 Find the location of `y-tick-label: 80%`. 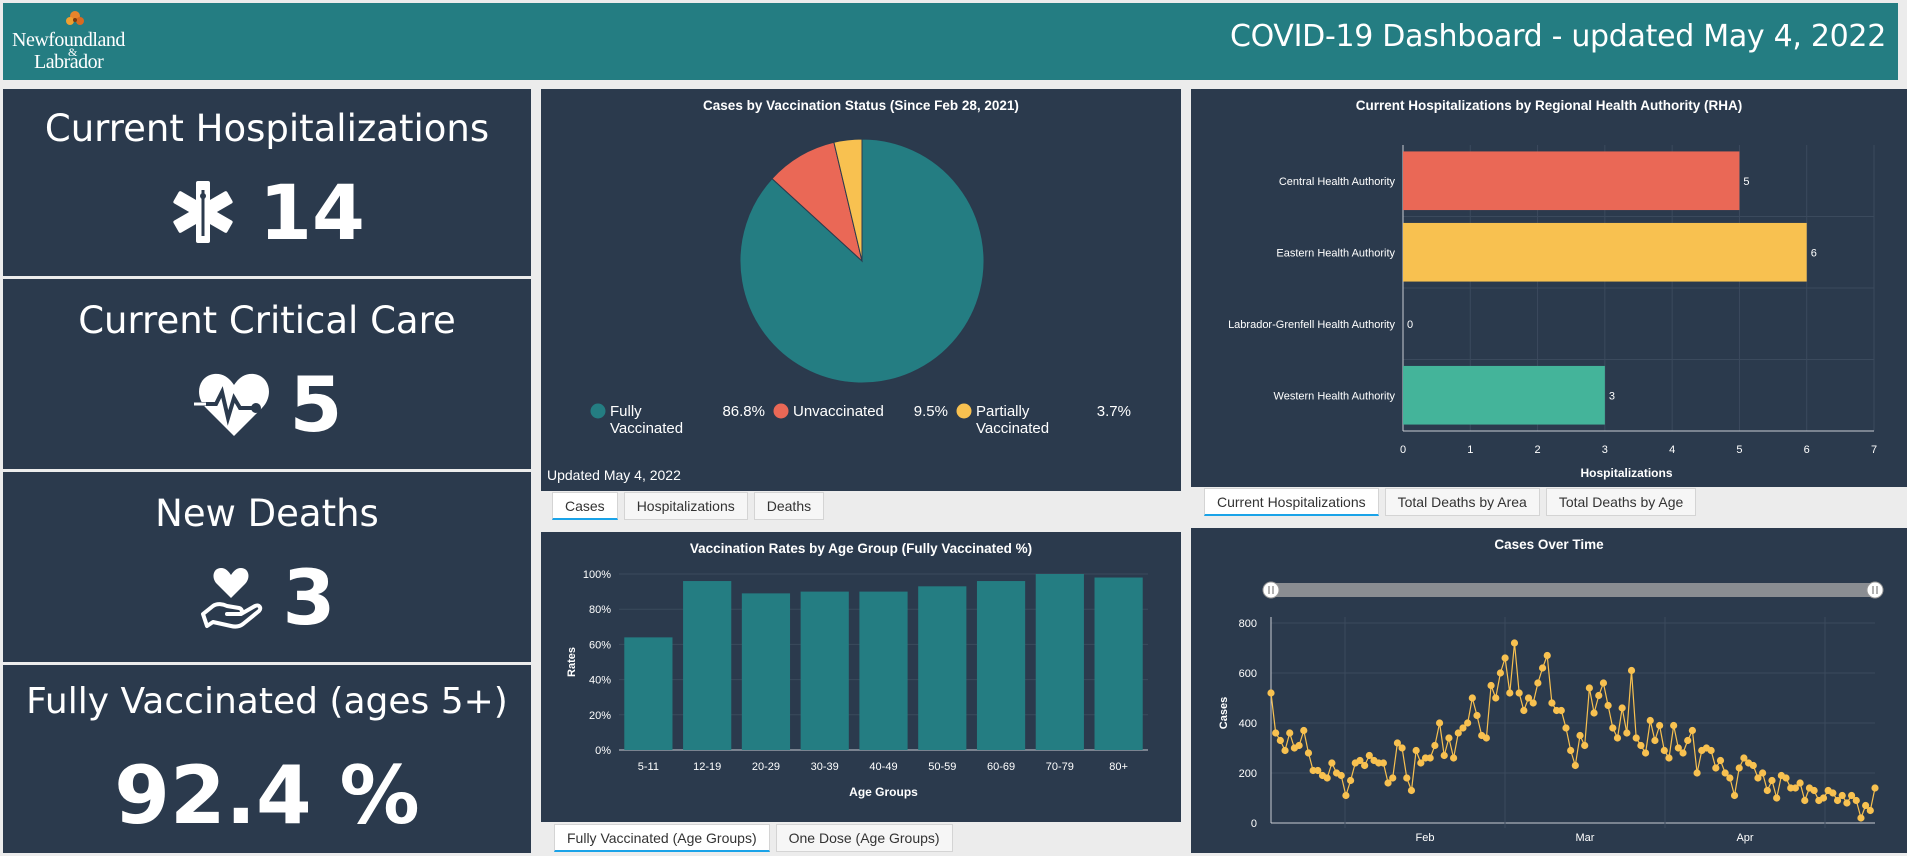

y-tick-label: 80% is located at coordinates (600, 610).